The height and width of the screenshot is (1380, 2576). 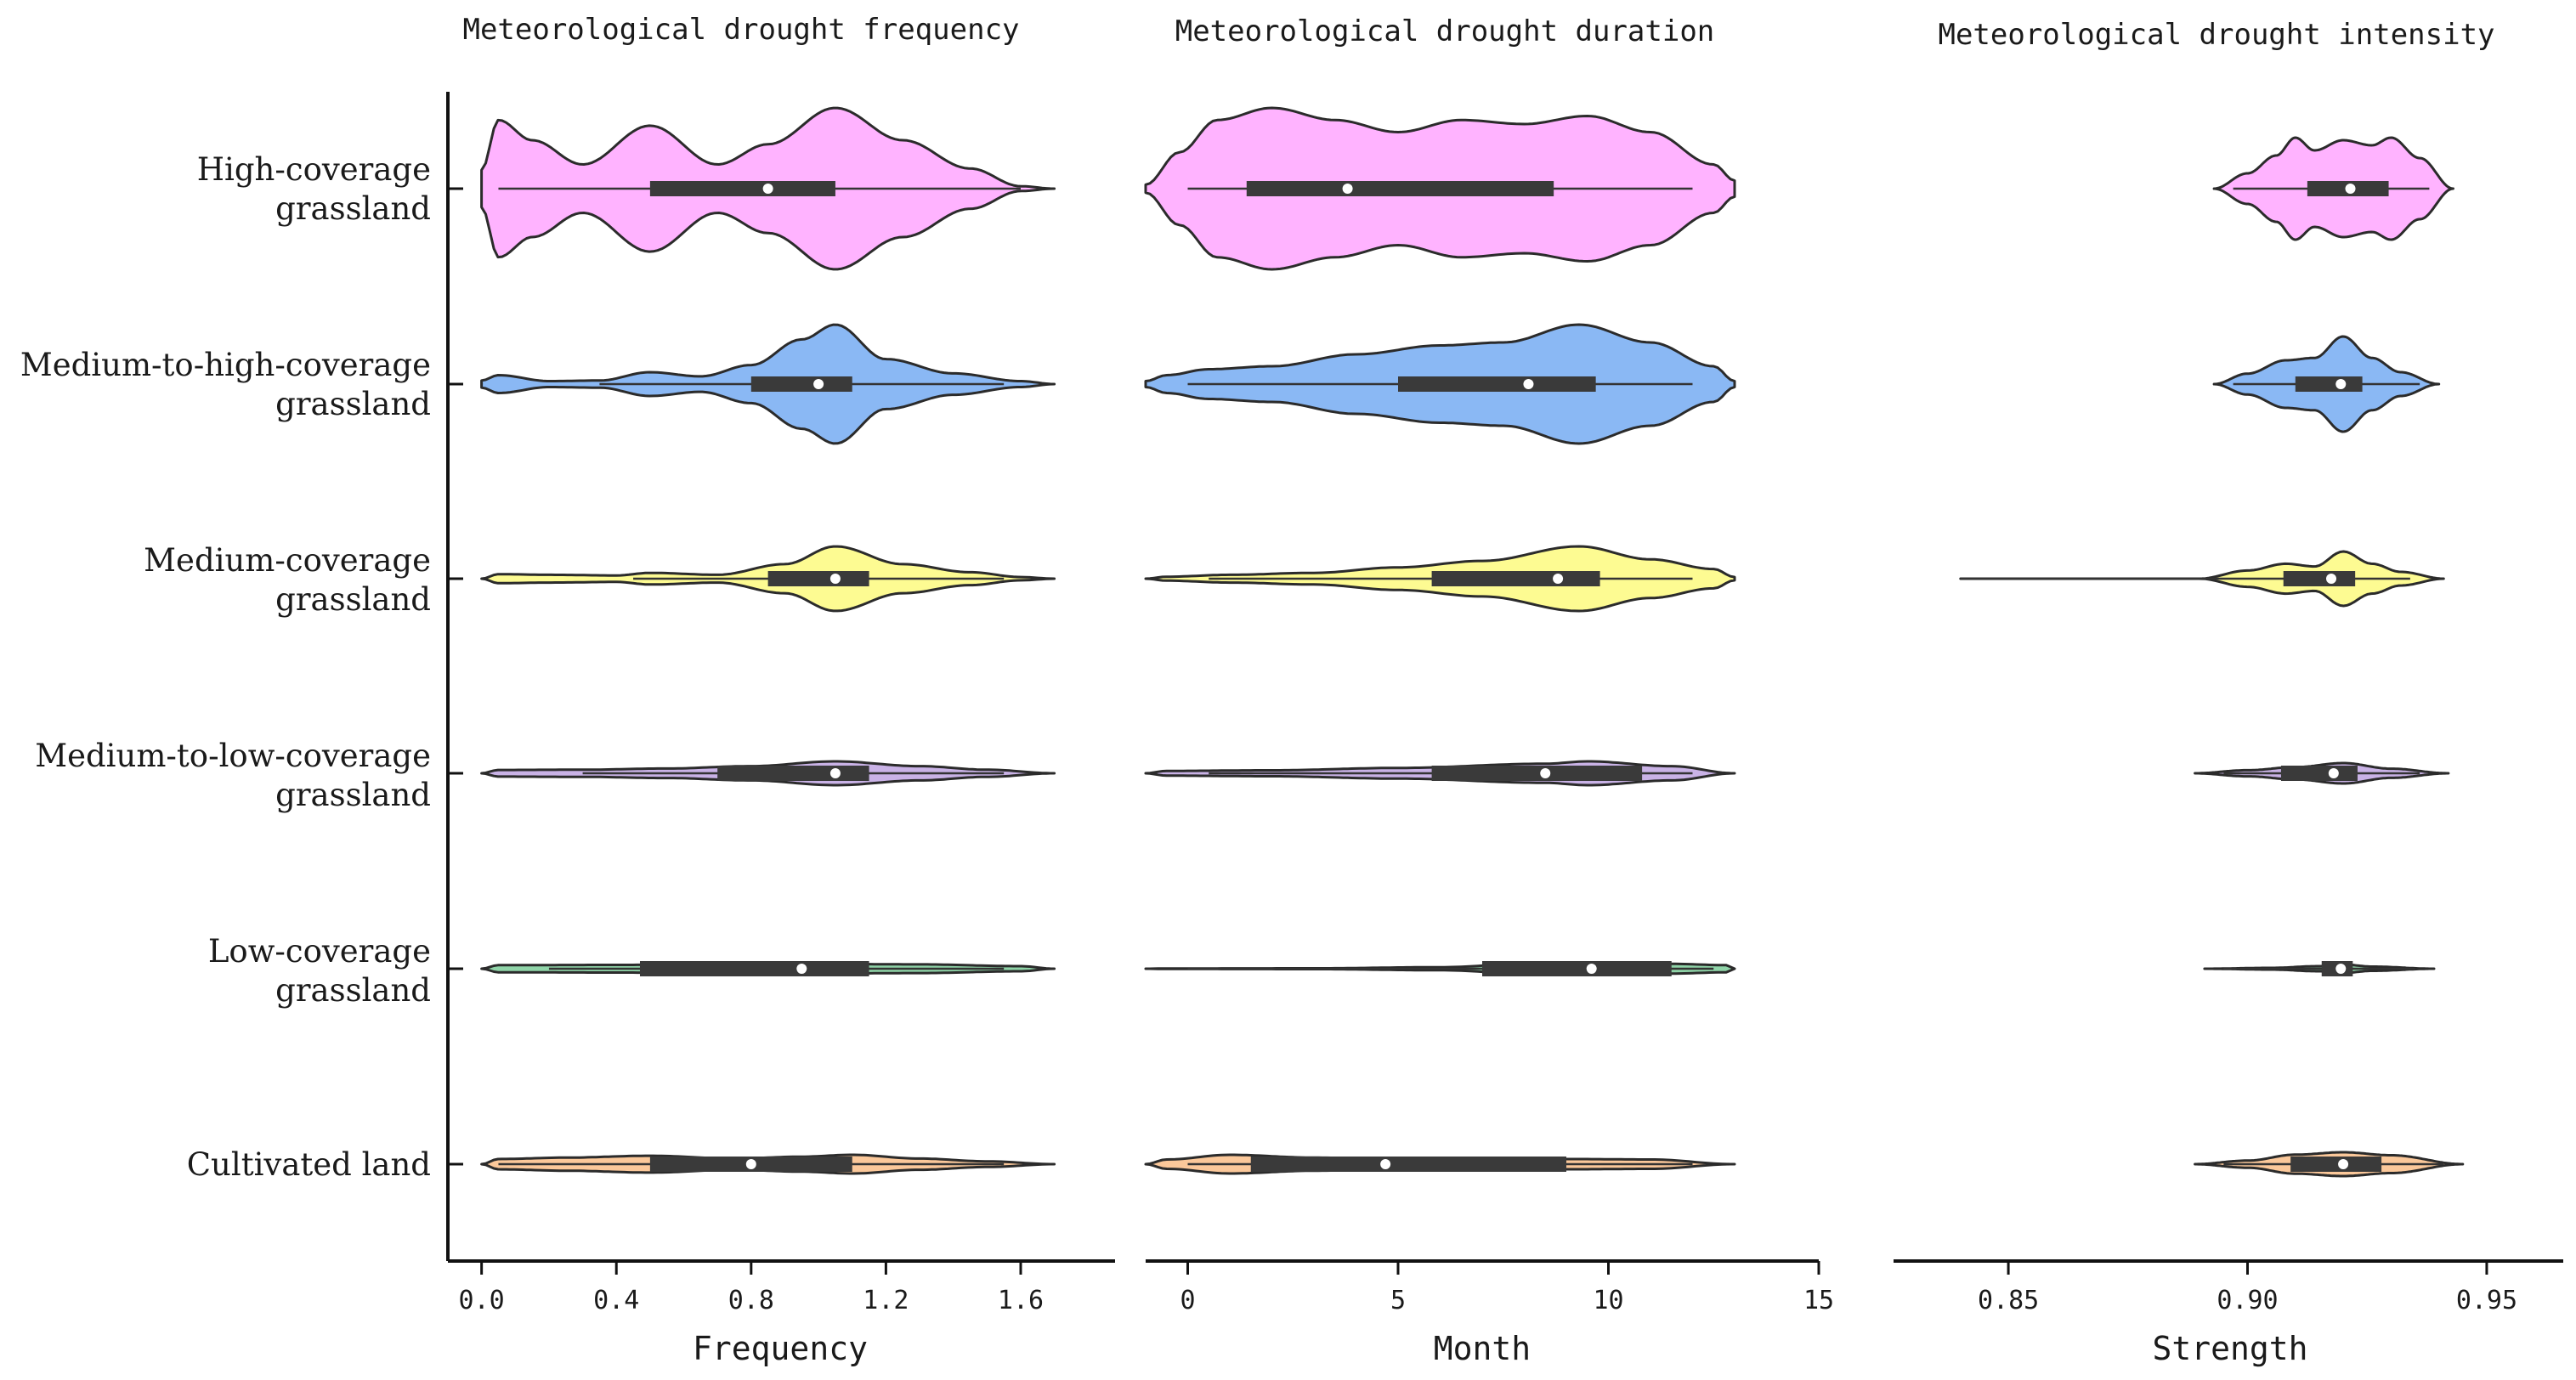 What do you see at coordinates (287, 560) in the screenshot?
I see `category-label-line1: Medium-coverage` at bounding box center [287, 560].